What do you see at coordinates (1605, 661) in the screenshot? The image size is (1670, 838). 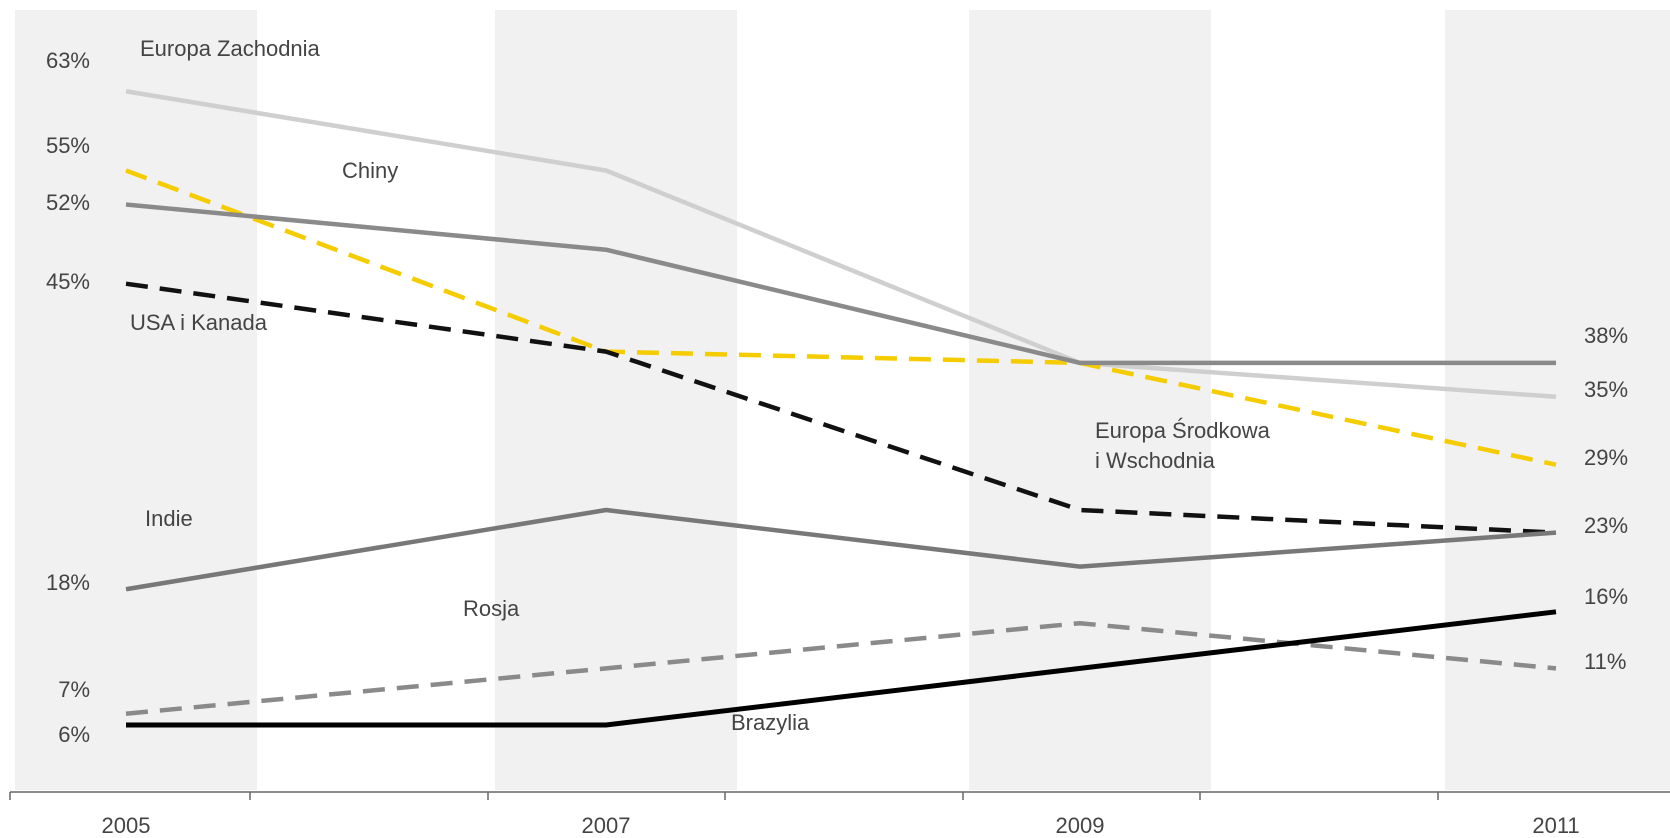 I see `end-value-label-rosja: 11%` at bounding box center [1605, 661].